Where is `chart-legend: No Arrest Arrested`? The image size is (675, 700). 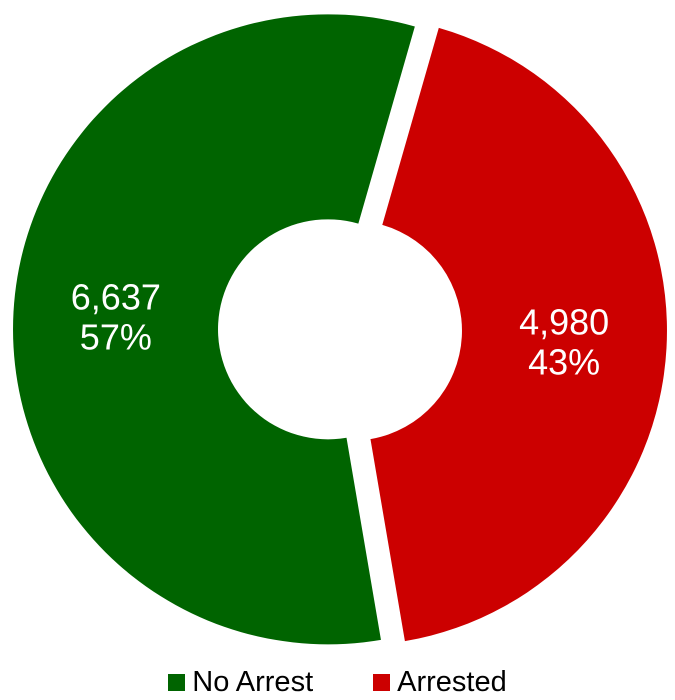 chart-legend: No Arrest Arrested is located at coordinates (337, 682).